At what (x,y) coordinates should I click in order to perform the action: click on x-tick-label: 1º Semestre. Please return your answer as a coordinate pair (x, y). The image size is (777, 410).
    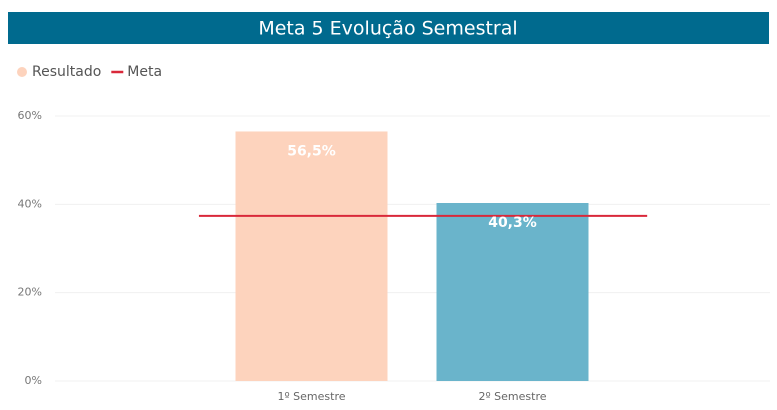
    Looking at the image, I should click on (311, 396).